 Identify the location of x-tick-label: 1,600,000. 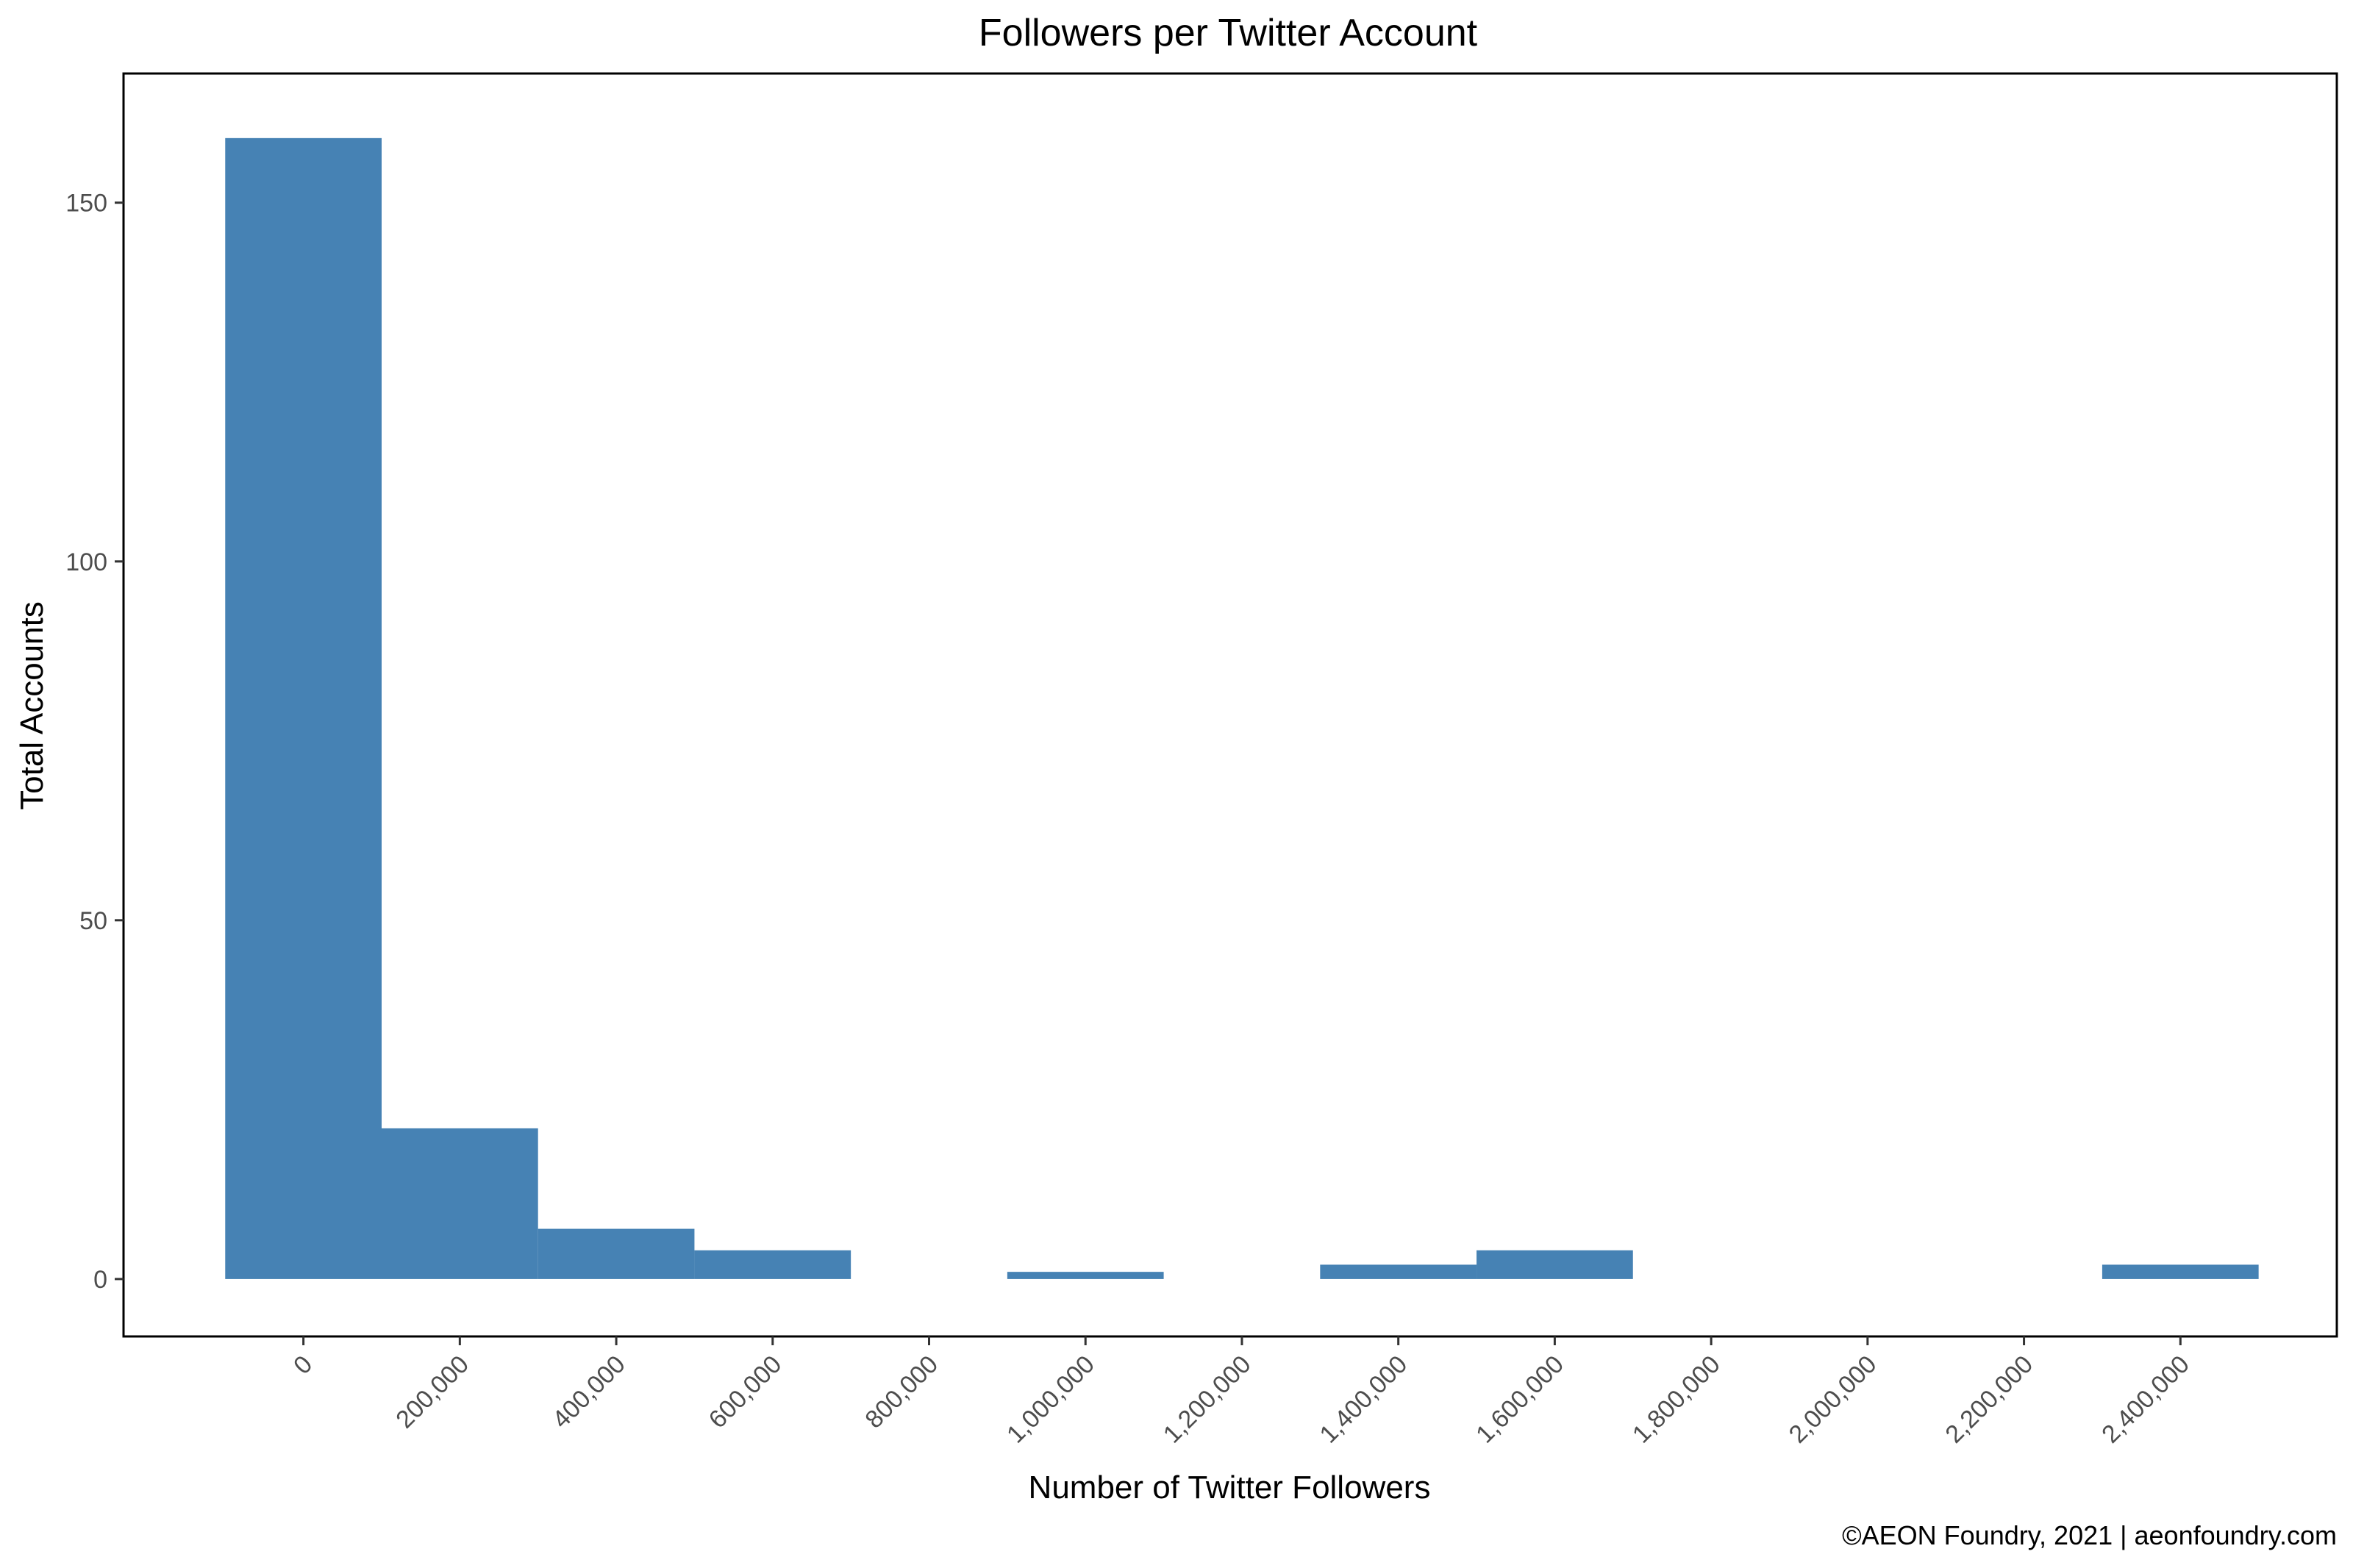
(1520, 1399).